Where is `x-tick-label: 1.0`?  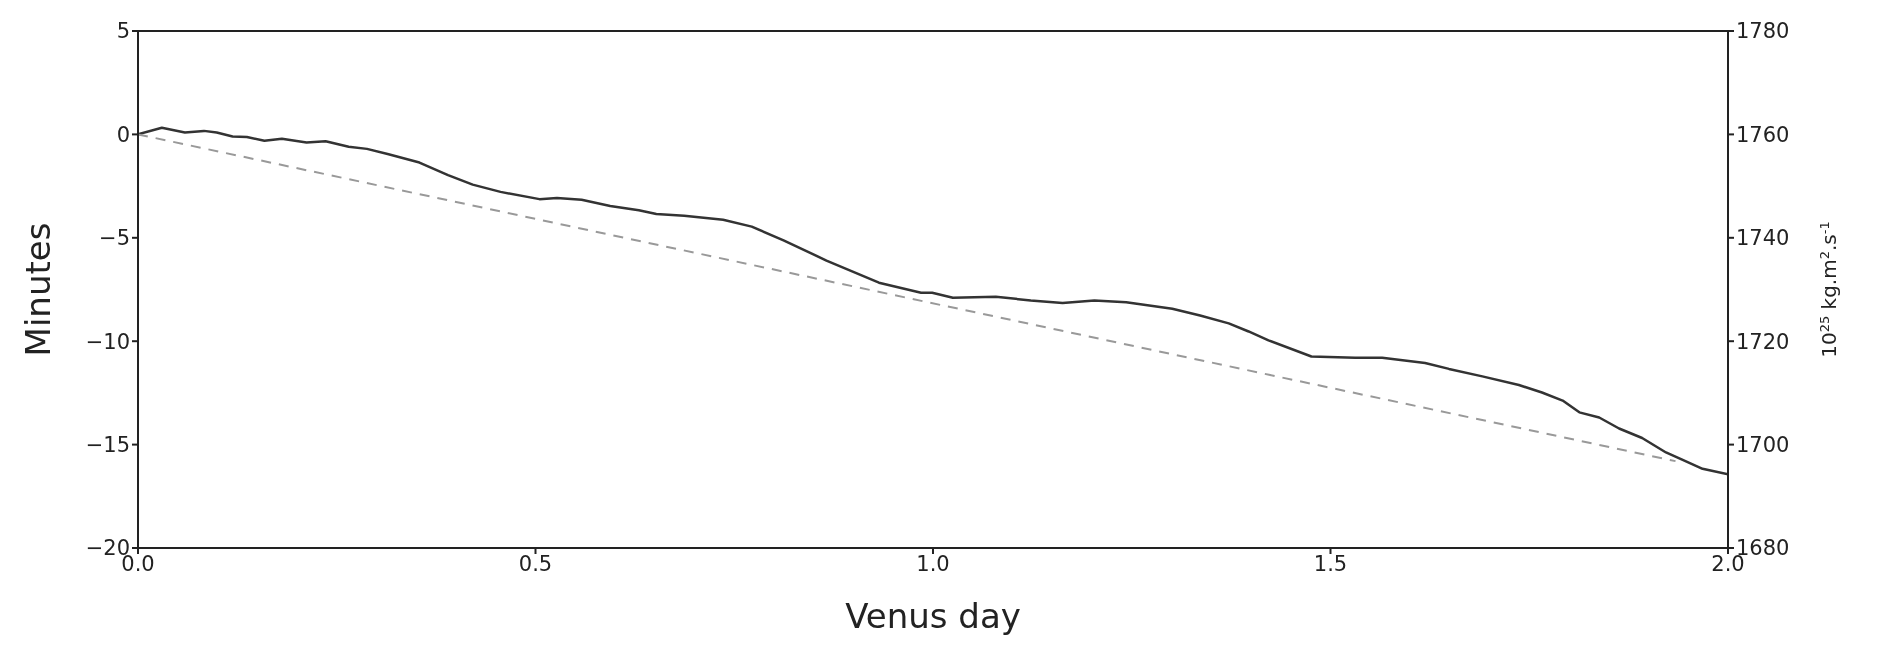
x-tick-label: 1.0 is located at coordinates (933, 563).